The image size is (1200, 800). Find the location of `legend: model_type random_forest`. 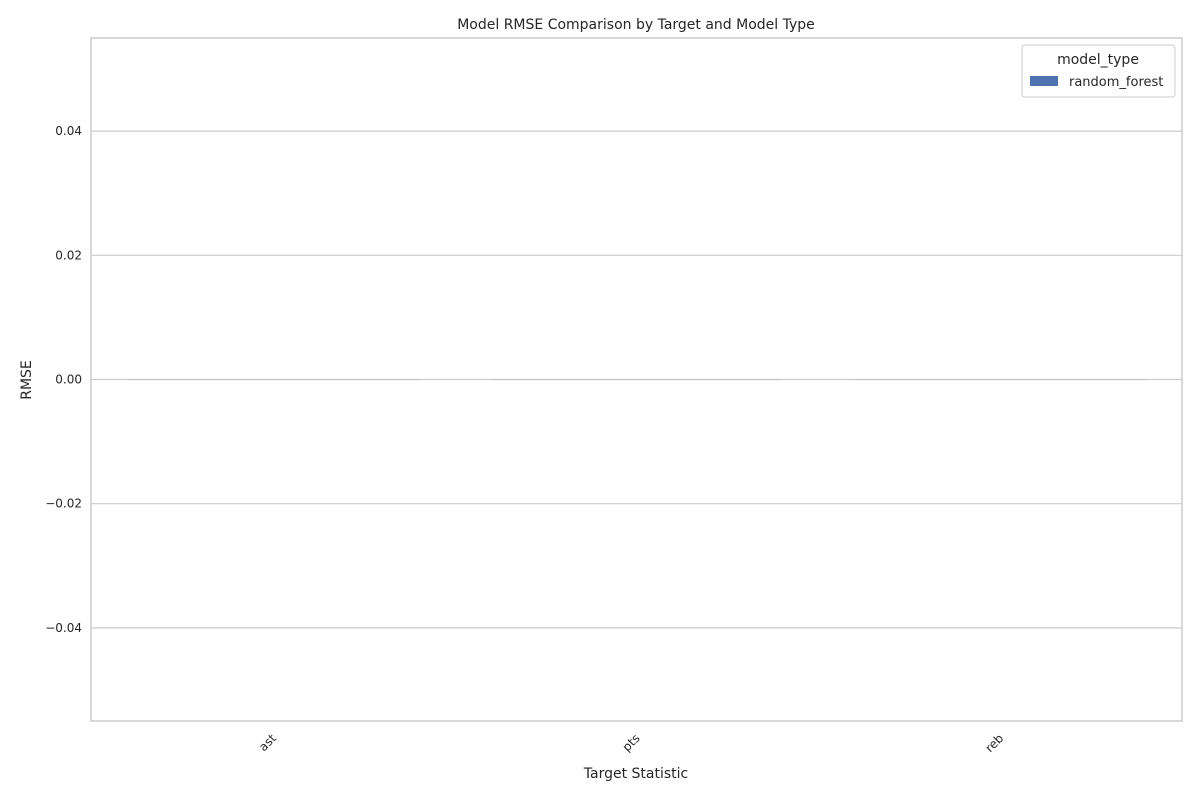

legend: model_type random_forest is located at coordinates (1098, 71).